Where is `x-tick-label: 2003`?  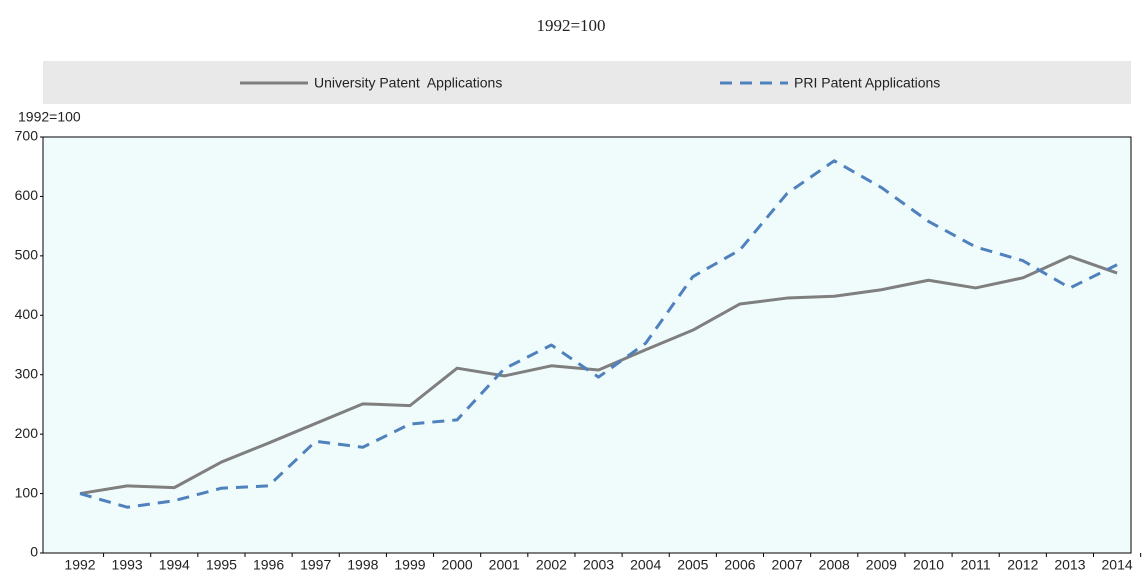 x-tick-label: 2003 is located at coordinates (598, 565).